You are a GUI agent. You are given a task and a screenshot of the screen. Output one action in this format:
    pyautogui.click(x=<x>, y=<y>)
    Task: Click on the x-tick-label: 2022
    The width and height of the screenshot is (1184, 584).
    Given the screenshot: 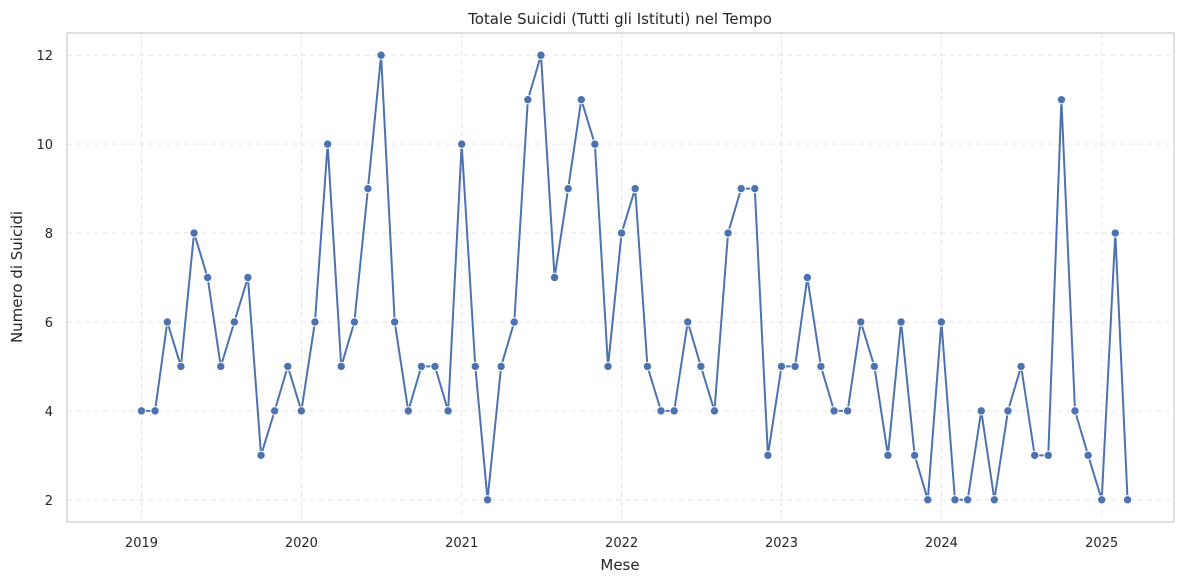 What is the action you would take?
    pyautogui.click(x=621, y=543)
    